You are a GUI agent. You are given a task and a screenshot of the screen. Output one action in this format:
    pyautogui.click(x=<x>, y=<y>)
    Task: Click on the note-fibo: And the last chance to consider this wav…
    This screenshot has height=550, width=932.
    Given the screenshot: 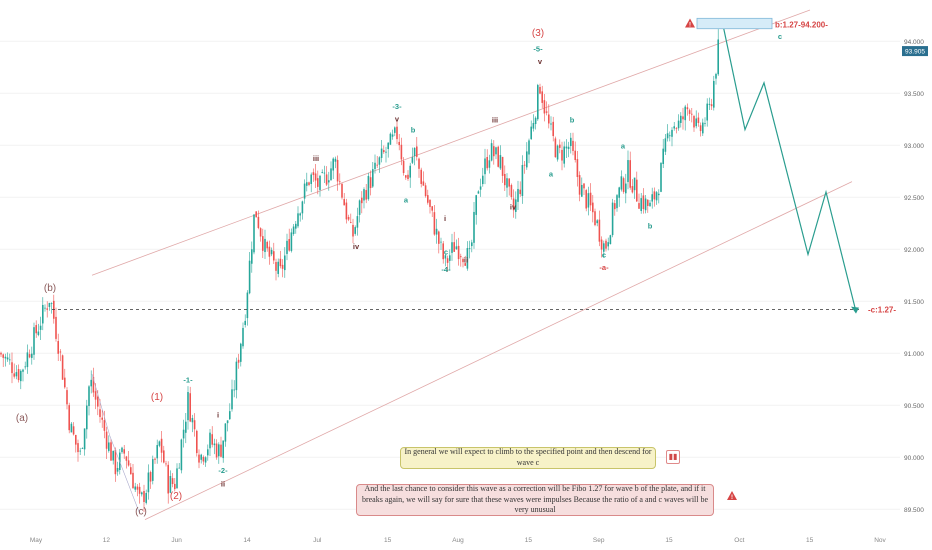 What is the action you would take?
    pyautogui.click(x=535, y=500)
    